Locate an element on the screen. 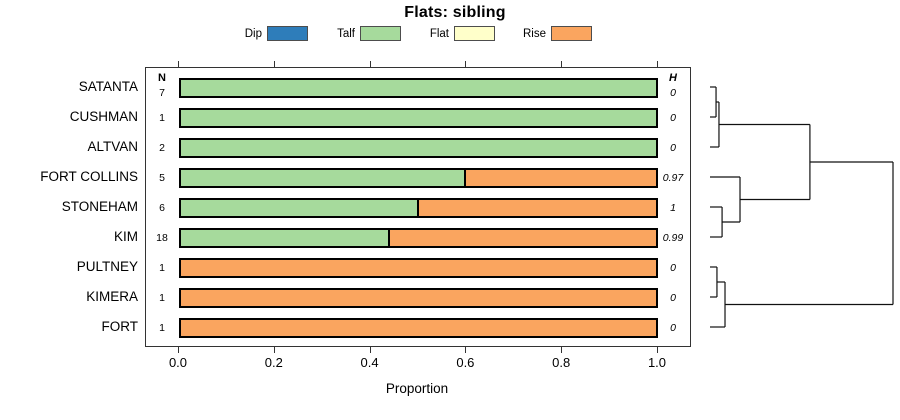 The image size is (900, 420). legend-label: Dip is located at coordinates (253, 34).